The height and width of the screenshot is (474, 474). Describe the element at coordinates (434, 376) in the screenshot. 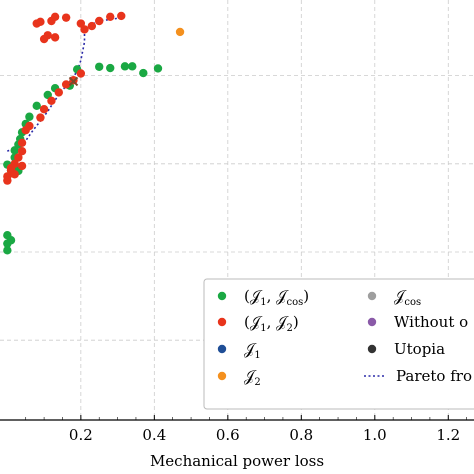

I see `legend-label: Pareto fro` at that location.